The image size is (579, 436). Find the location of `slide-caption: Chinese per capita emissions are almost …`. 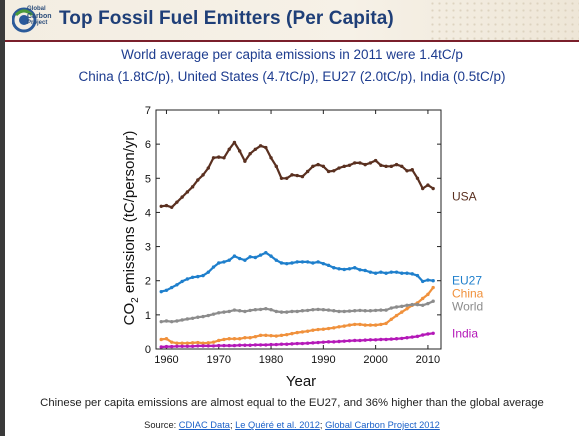

slide-caption: Chinese per capita emissions are almost … is located at coordinates (292, 403).